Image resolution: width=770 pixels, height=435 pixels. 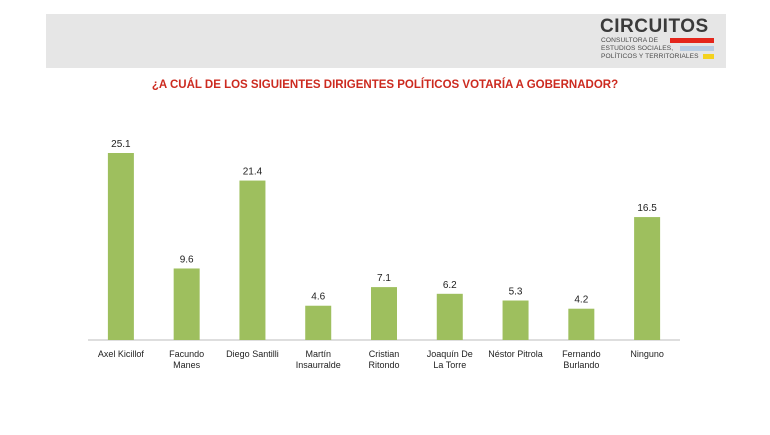 What do you see at coordinates (187, 365) in the screenshot?
I see `category-label-1-1: Manes` at bounding box center [187, 365].